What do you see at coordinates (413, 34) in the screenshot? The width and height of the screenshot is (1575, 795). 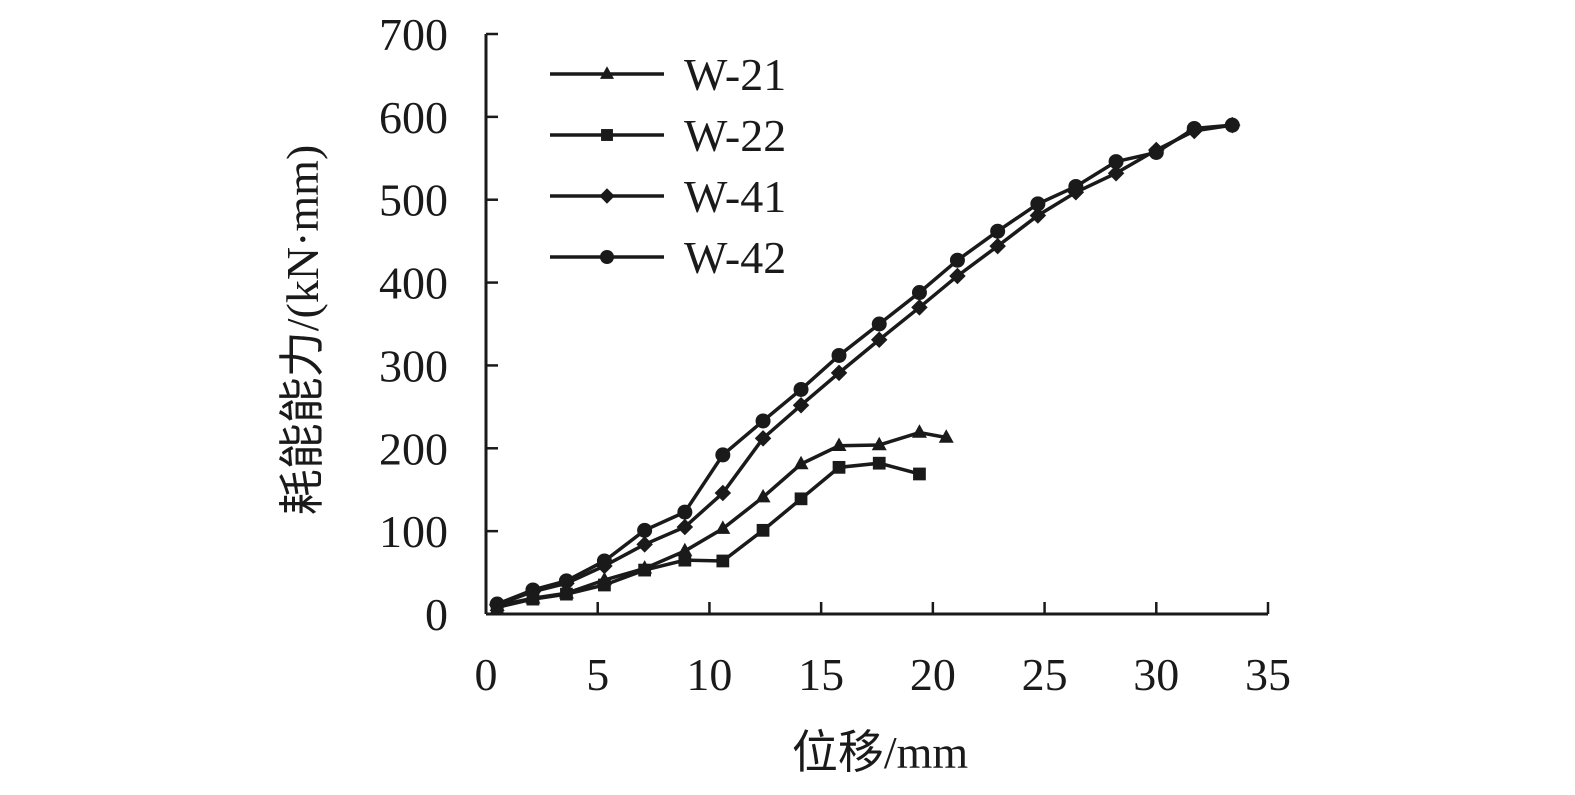 I see `y-tick-label: 700` at bounding box center [413, 34].